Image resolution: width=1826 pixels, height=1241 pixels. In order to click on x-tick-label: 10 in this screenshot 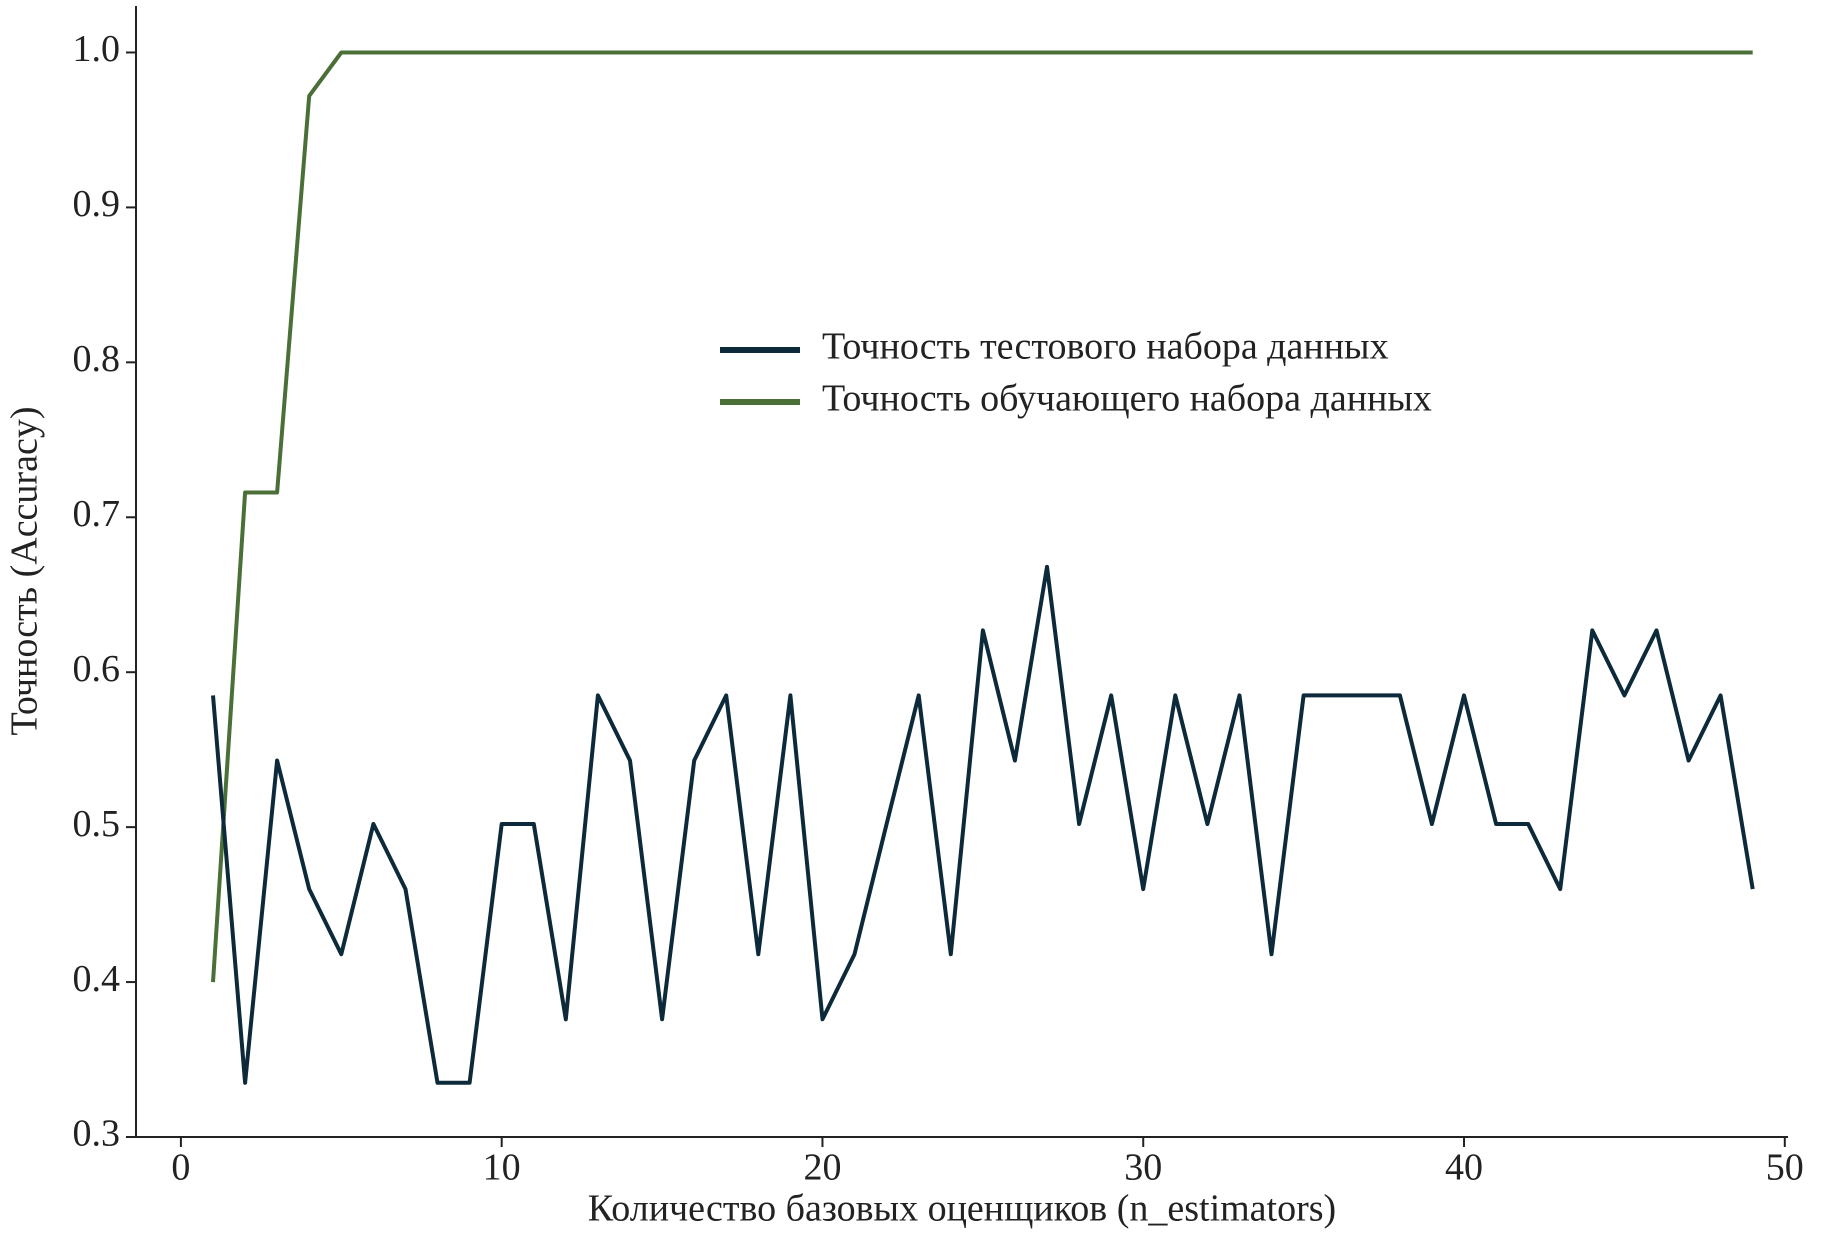, I will do `click(502, 1168)`.